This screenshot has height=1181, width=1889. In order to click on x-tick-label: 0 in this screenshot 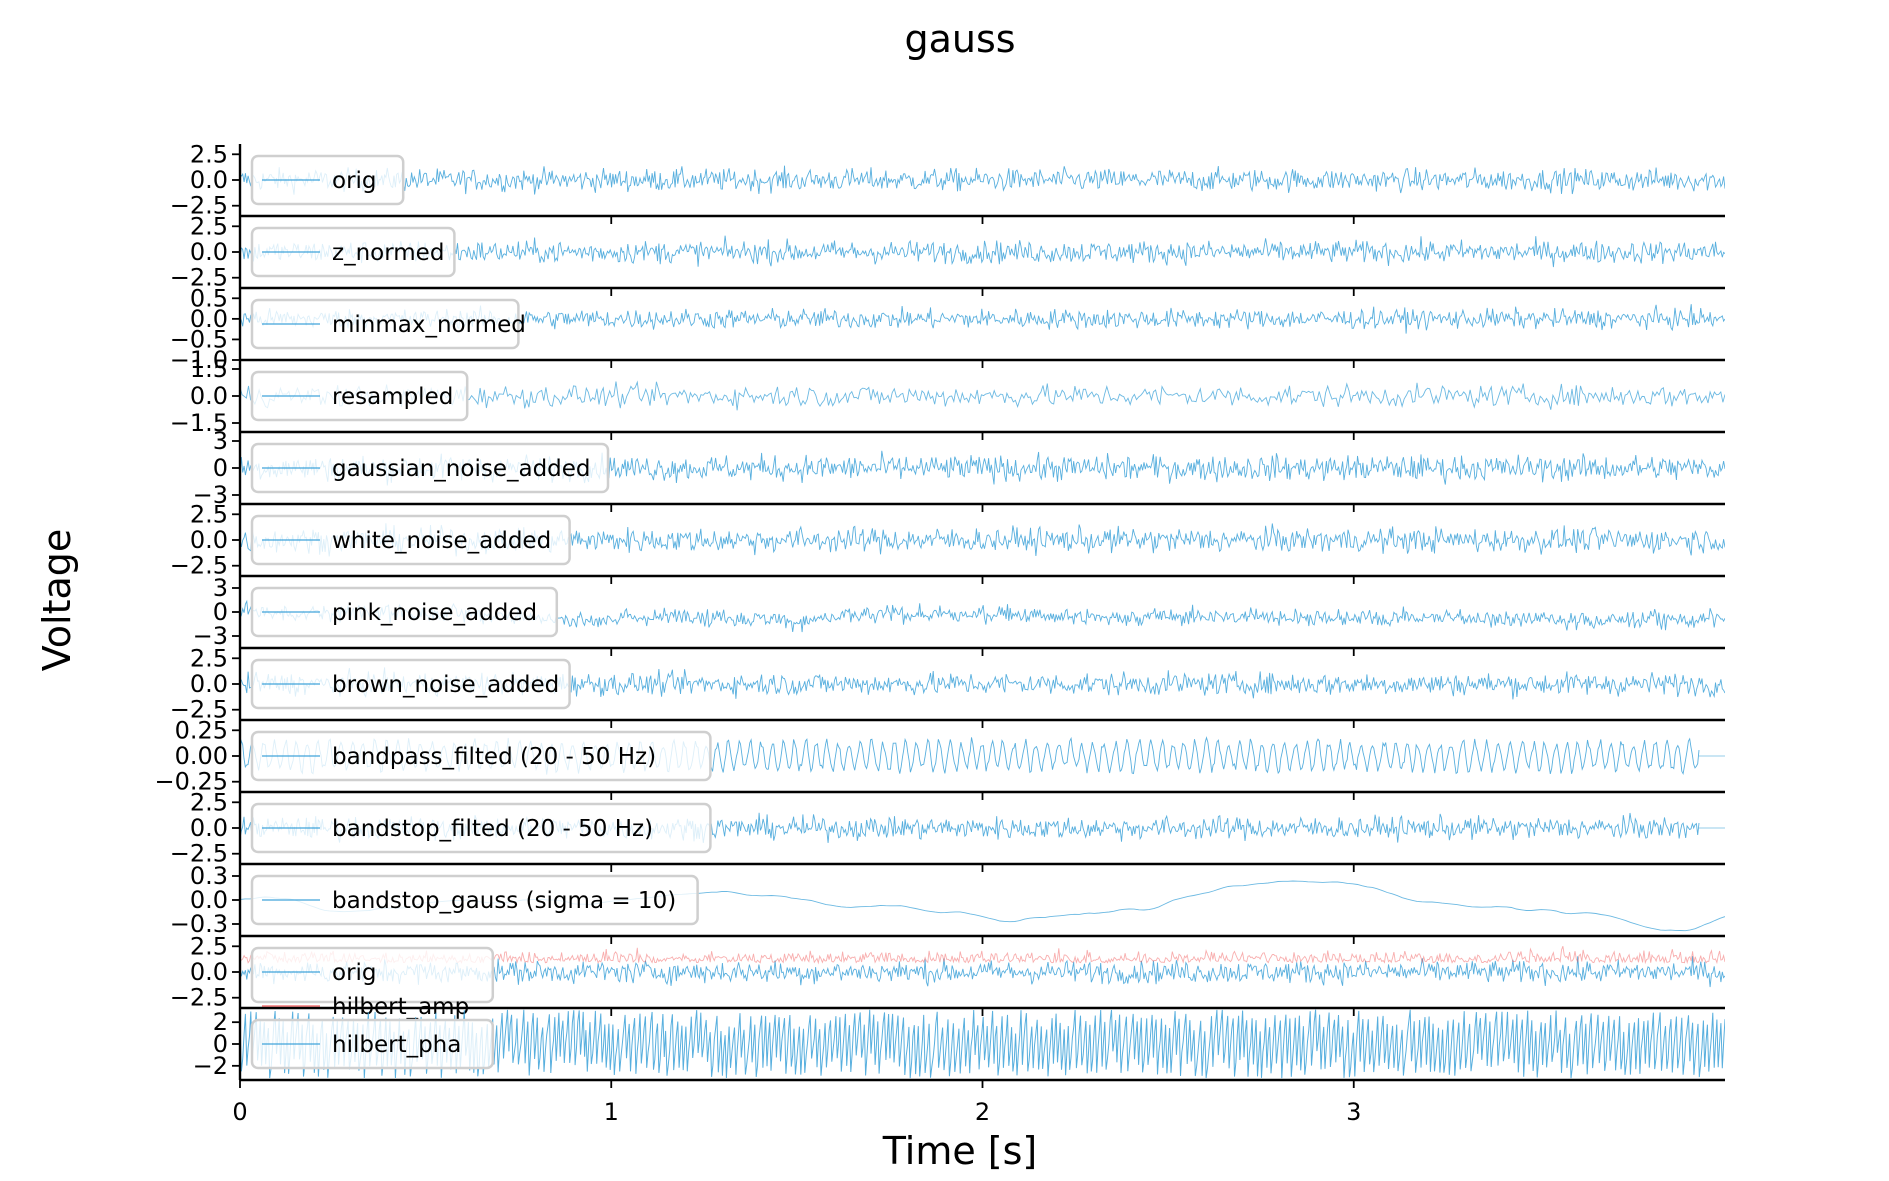, I will do `click(239, 1112)`.